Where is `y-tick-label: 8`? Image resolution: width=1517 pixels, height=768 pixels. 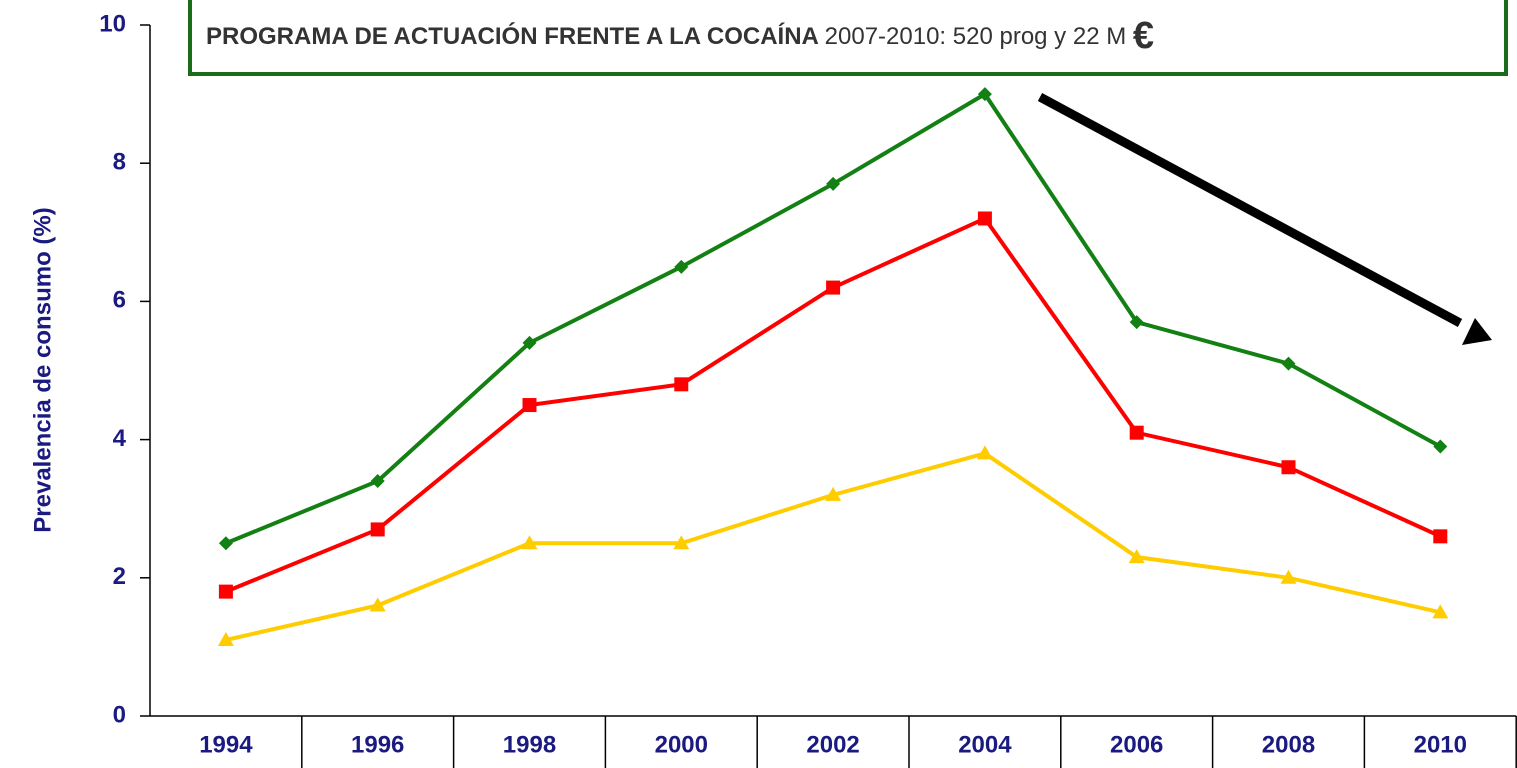
y-tick-label: 8 is located at coordinates (119, 162).